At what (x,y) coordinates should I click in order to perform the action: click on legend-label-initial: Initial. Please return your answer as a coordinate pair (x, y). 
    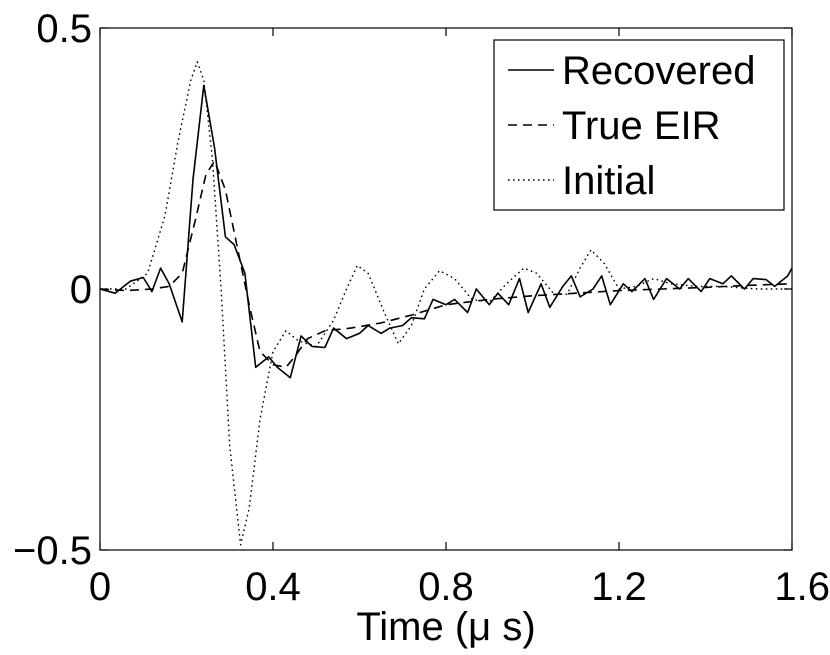
    Looking at the image, I should click on (608, 181).